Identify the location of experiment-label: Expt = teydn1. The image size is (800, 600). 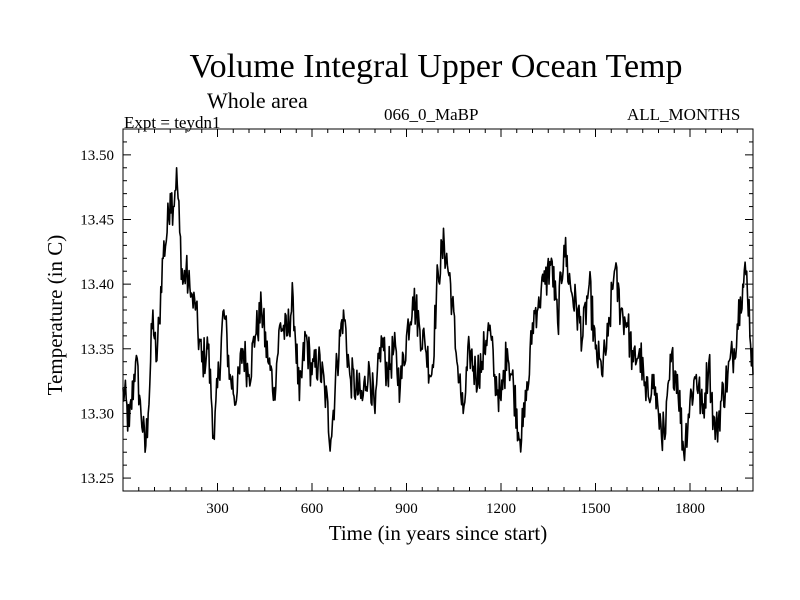
(172, 122).